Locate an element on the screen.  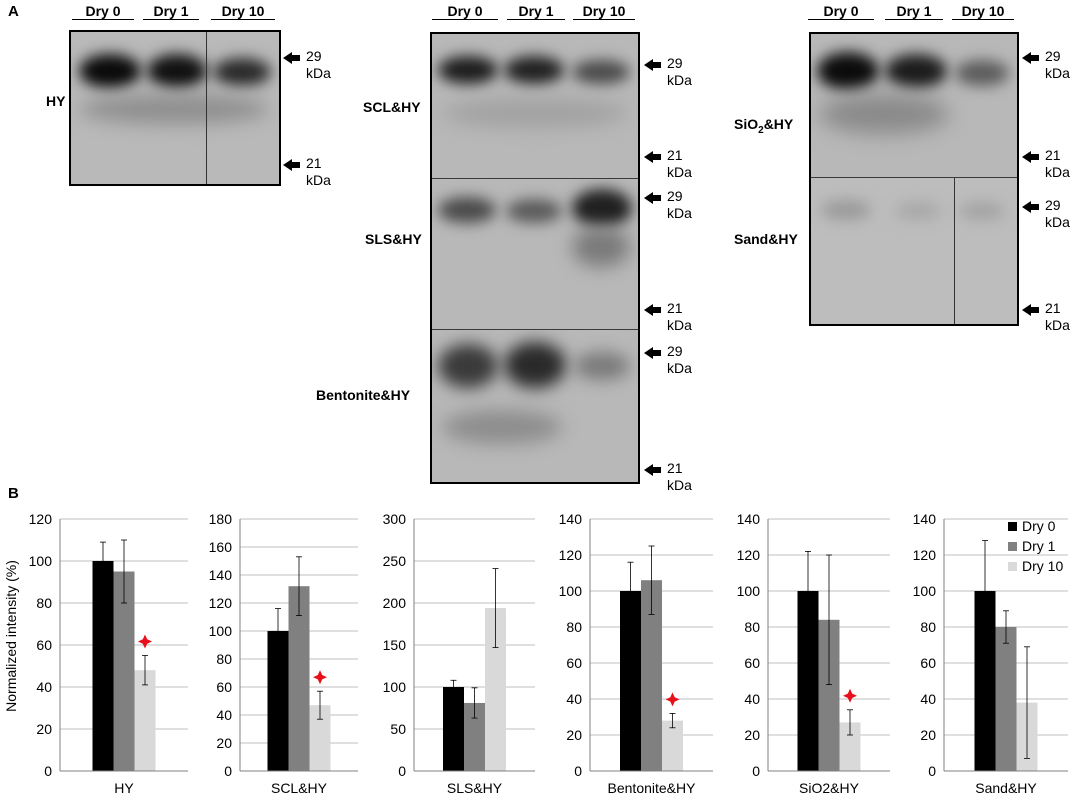
sample-label-bentonite: Bentonite&HY is located at coordinates (363, 395).